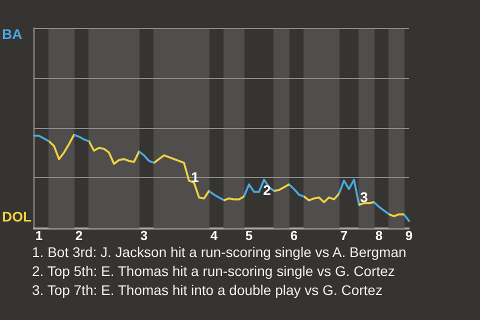 The height and width of the screenshot is (320, 480). Describe the element at coordinates (79, 235) in the screenshot. I see `x-tick-label: 2` at that location.